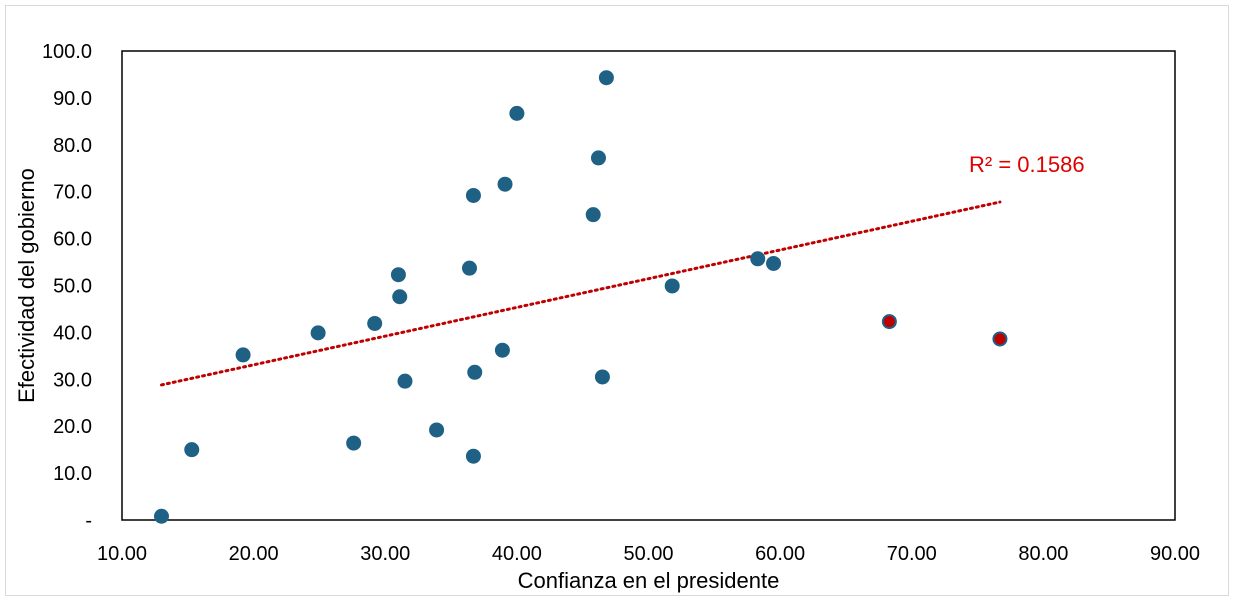 This screenshot has height=603, width=1236. What do you see at coordinates (385, 554) in the screenshot?
I see `x-tick-label: 30.00` at bounding box center [385, 554].